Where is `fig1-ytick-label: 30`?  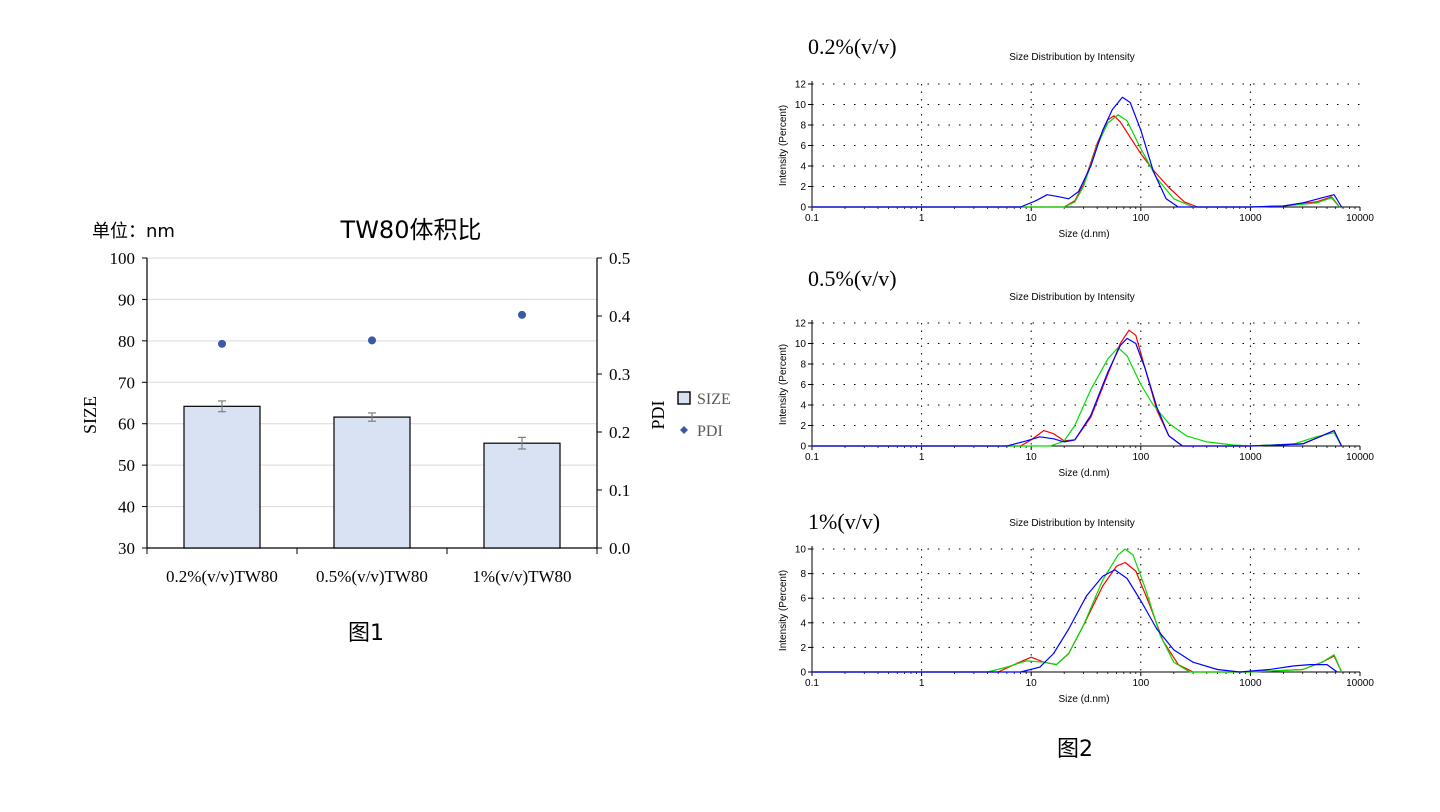
fig1-ytick-label: 30 is located at coordinates (126, 548).